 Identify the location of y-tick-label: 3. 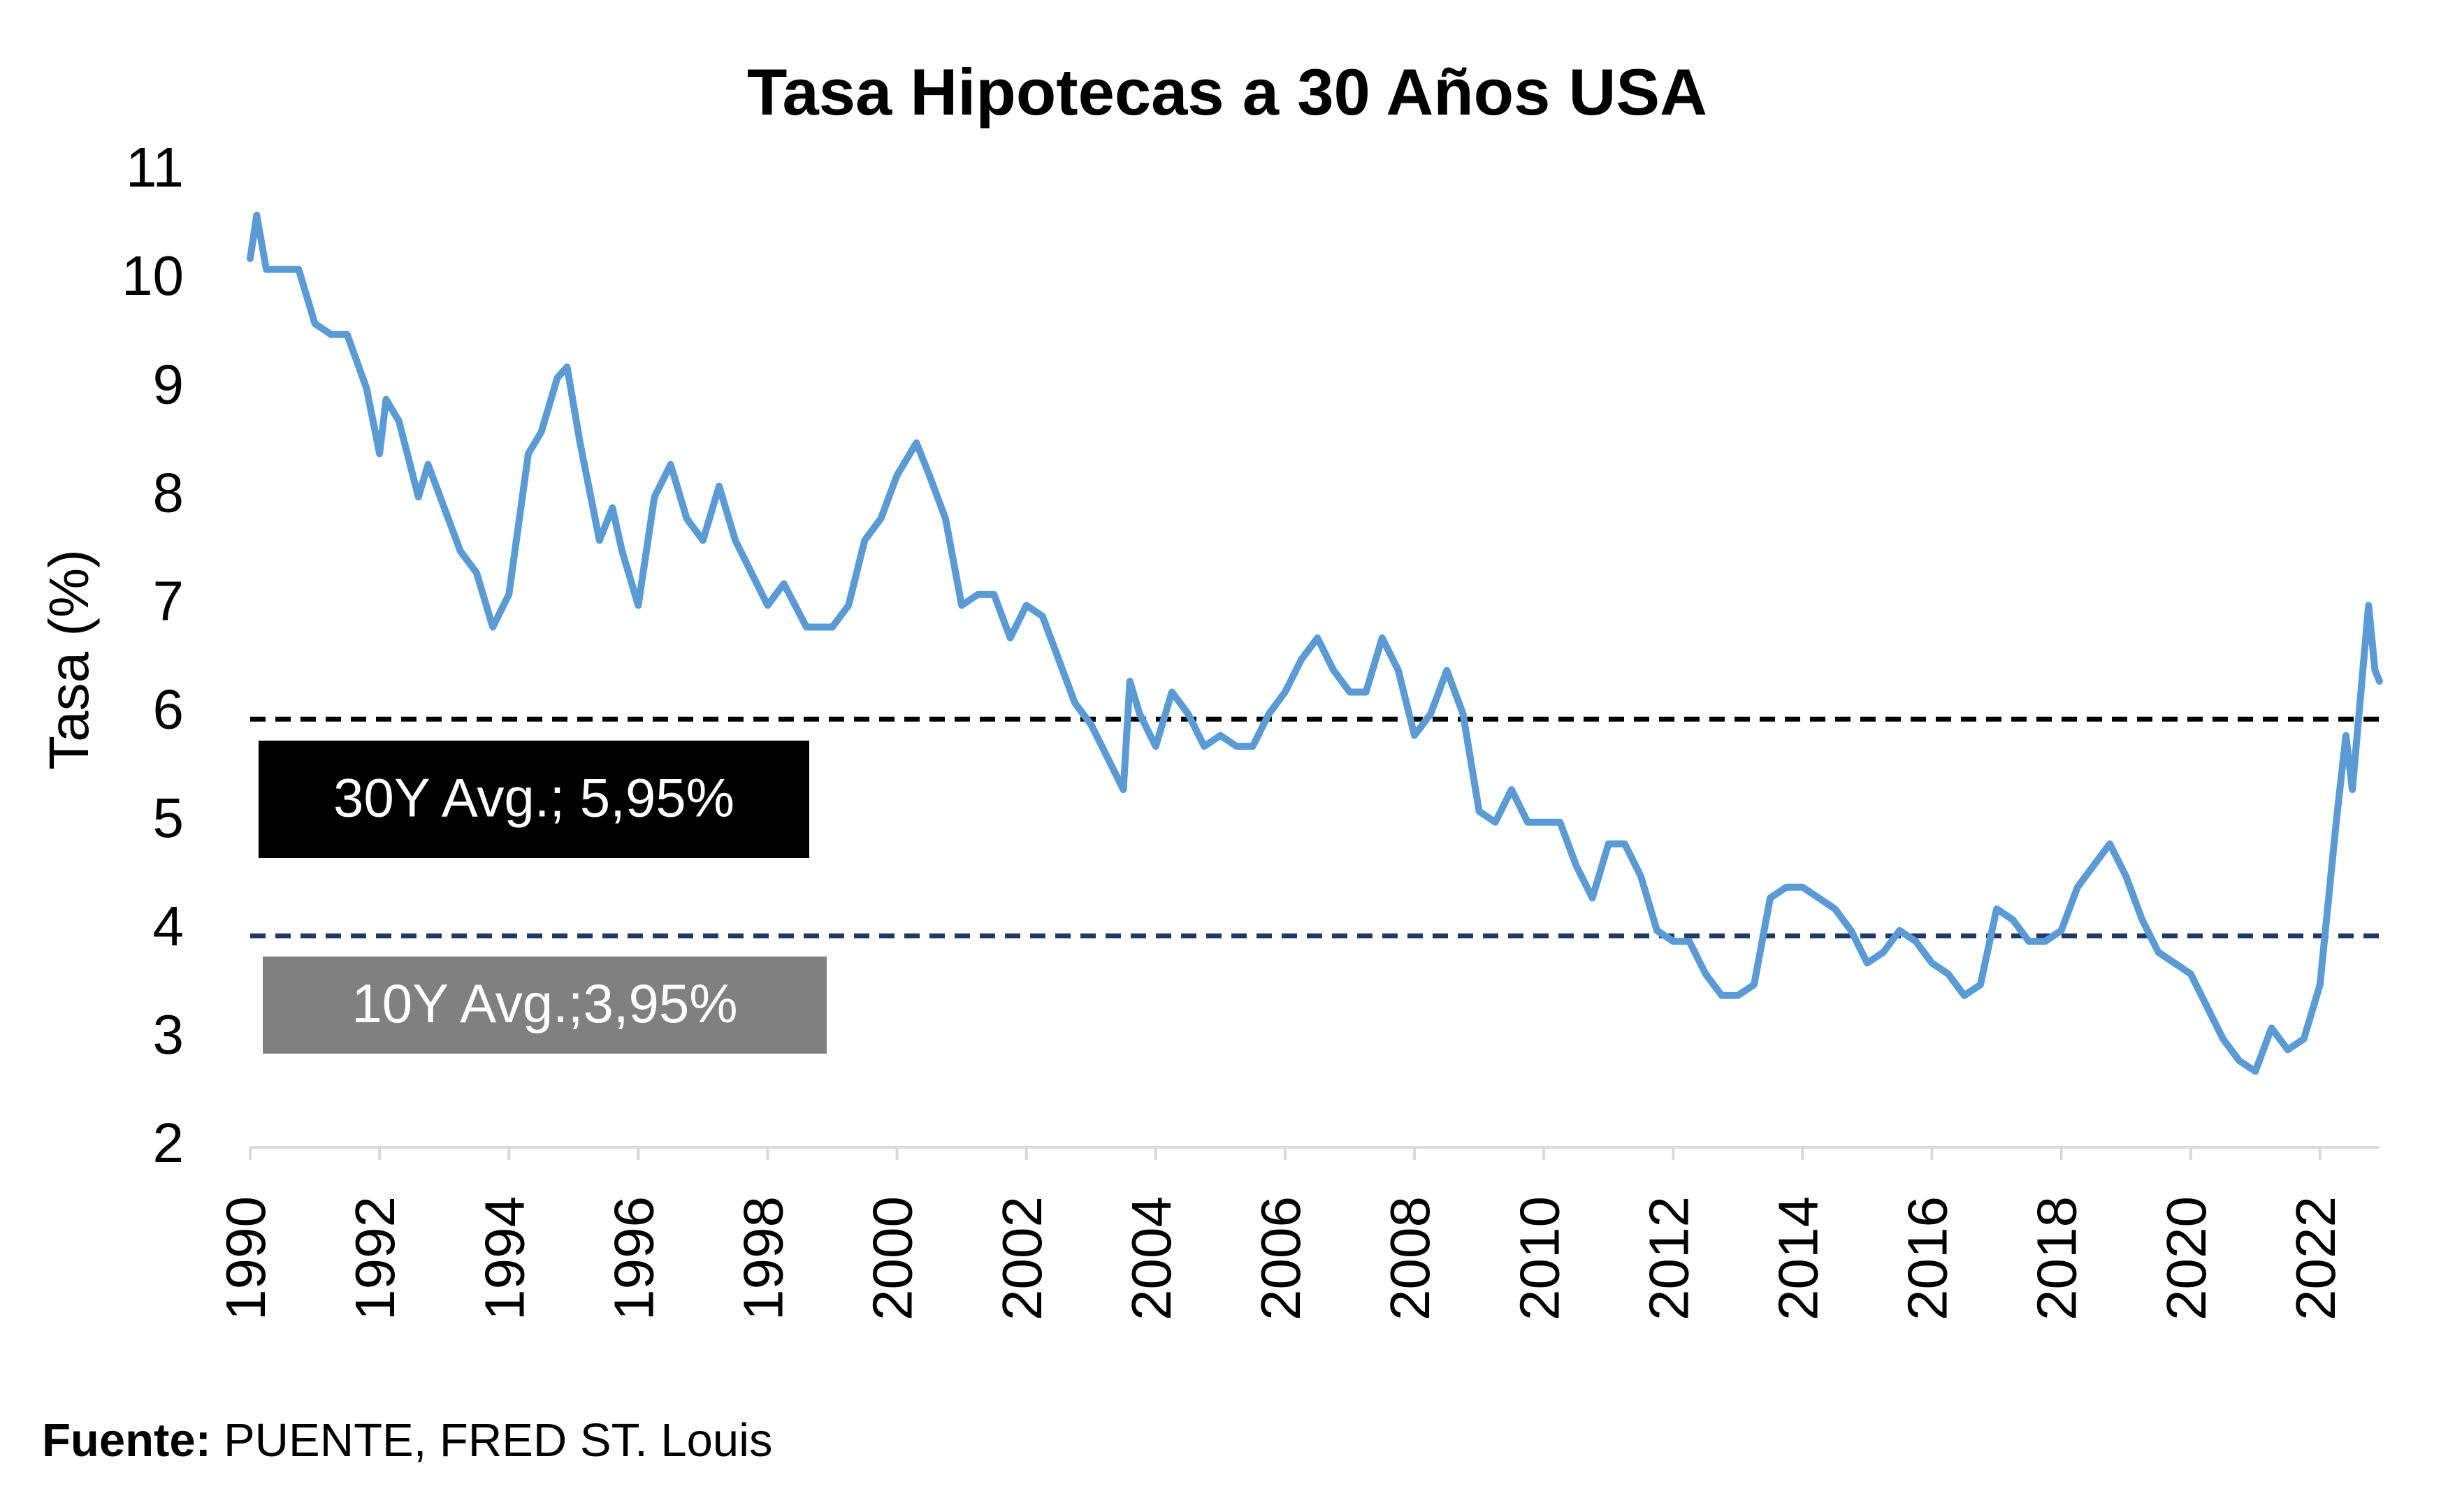
(168, 1034).